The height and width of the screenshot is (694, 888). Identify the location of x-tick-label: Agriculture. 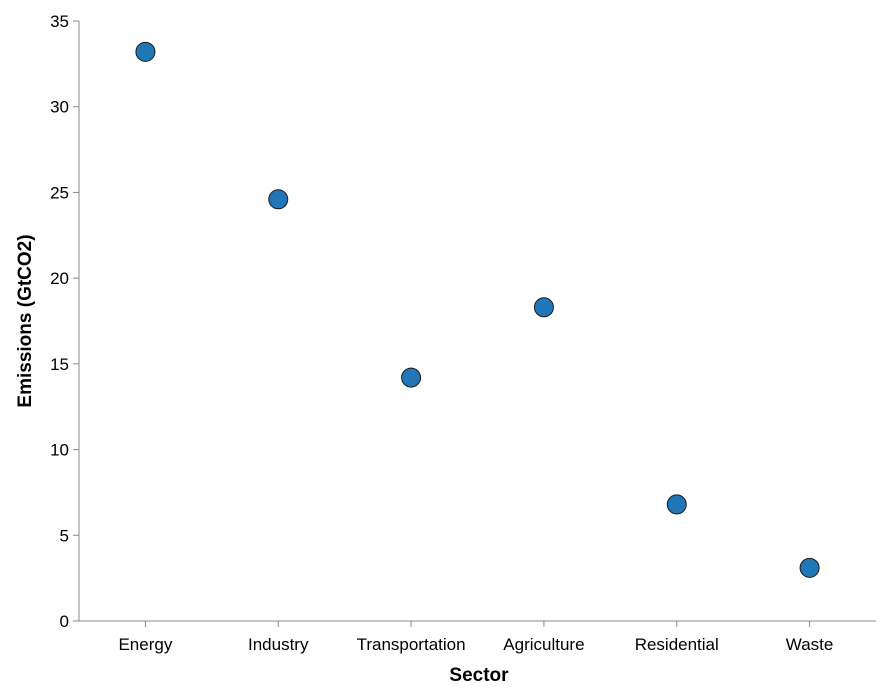
(543, 644).